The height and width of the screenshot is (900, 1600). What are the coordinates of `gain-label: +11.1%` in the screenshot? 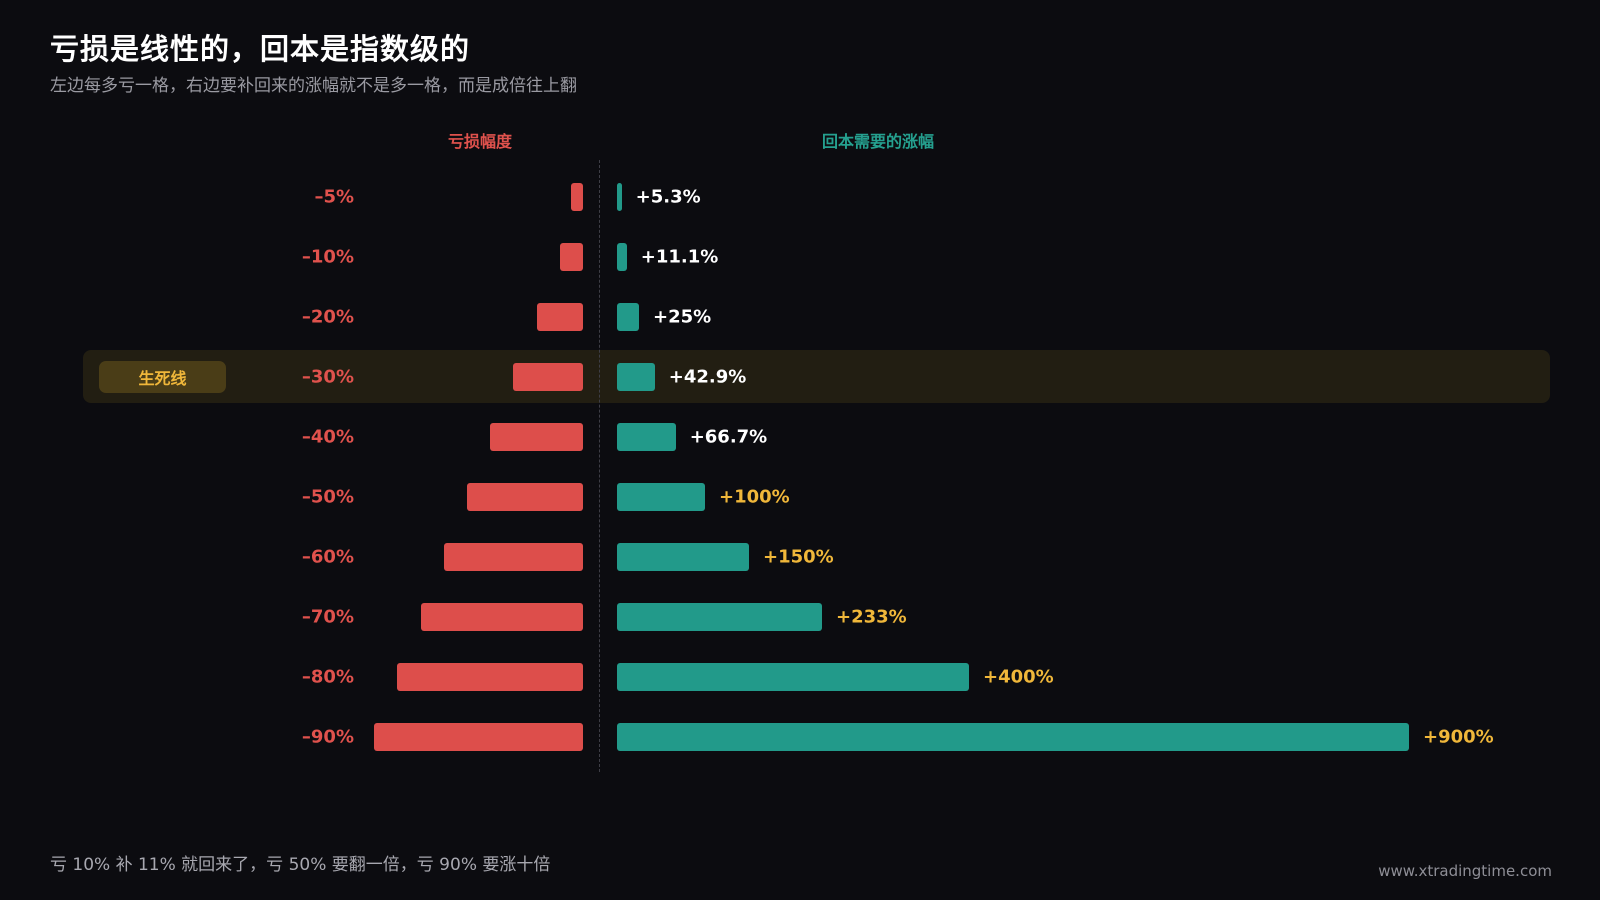 It's located at (679, 257).